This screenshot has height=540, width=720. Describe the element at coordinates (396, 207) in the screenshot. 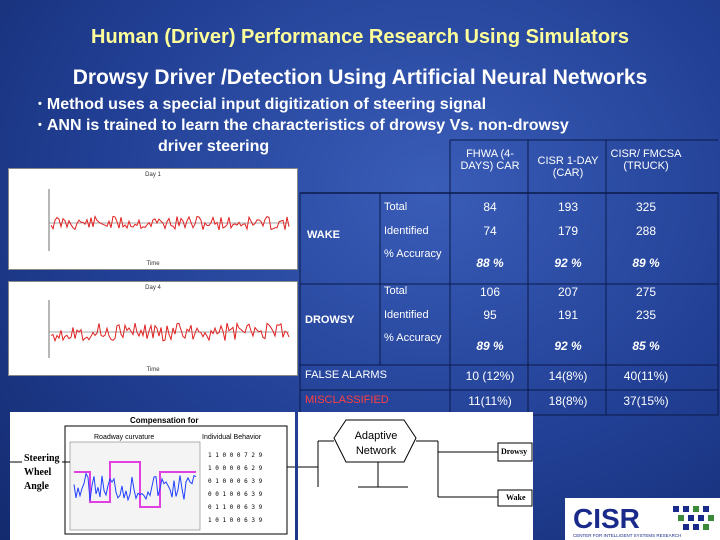

I see `row-label-wake-total: Total` at that location.